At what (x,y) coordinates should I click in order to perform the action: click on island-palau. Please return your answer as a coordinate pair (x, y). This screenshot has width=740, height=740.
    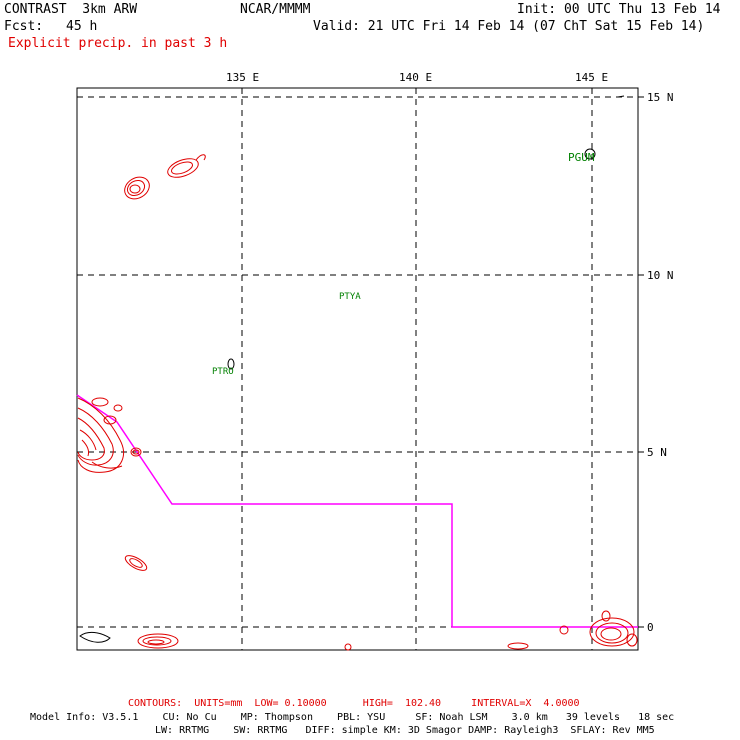
    Looking at the image, I should click on (231, 364).